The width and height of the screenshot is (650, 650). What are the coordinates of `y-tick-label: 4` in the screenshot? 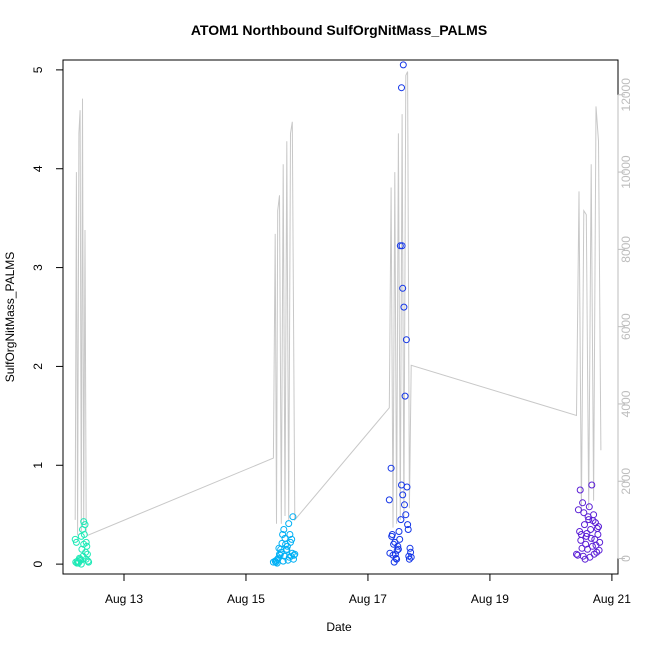 It's located at (38, 168).